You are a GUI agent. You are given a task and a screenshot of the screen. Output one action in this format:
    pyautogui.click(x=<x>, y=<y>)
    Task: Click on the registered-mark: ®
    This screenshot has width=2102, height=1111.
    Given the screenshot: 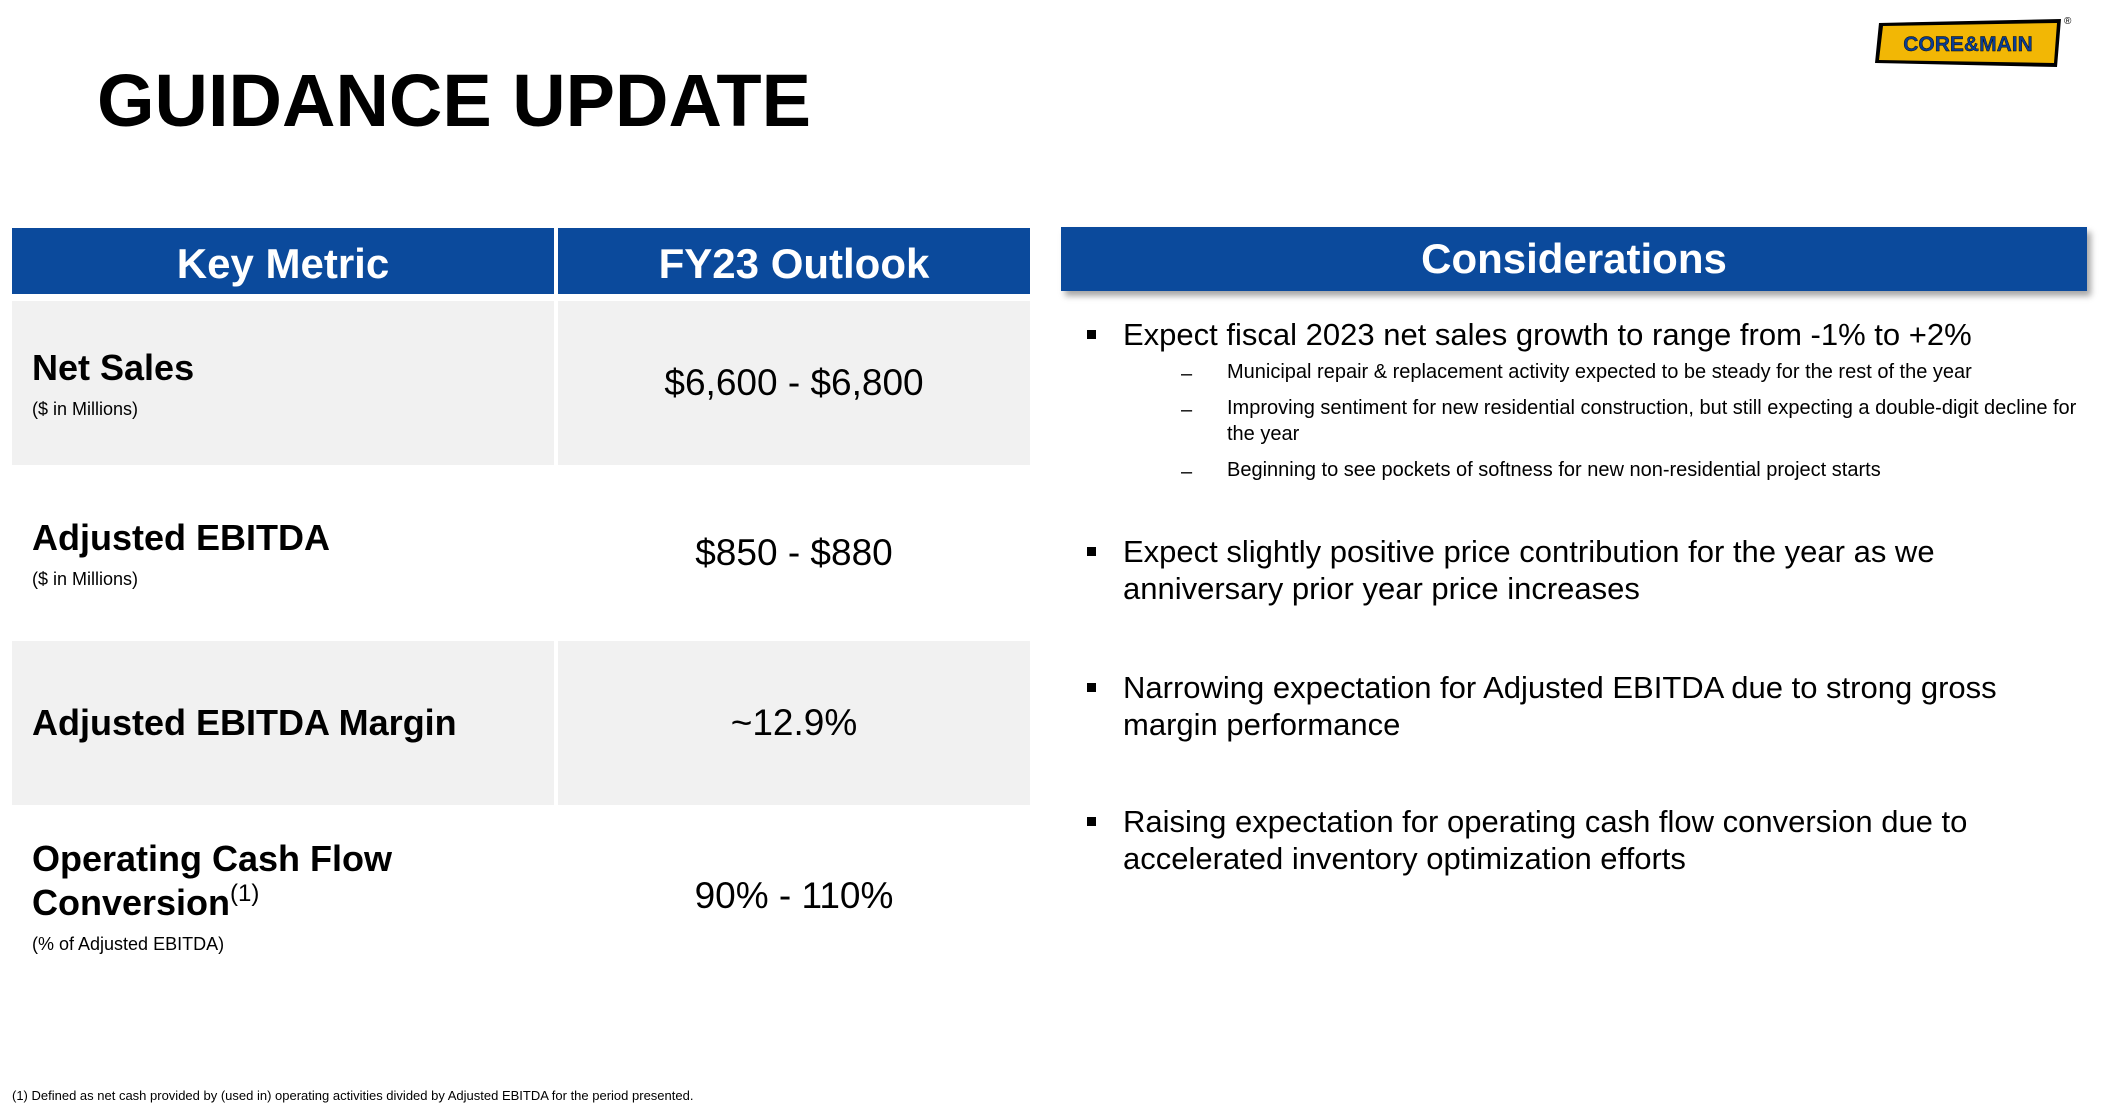 What is the action you would take?
    pyautogui.click(x=2068, y=21)
    